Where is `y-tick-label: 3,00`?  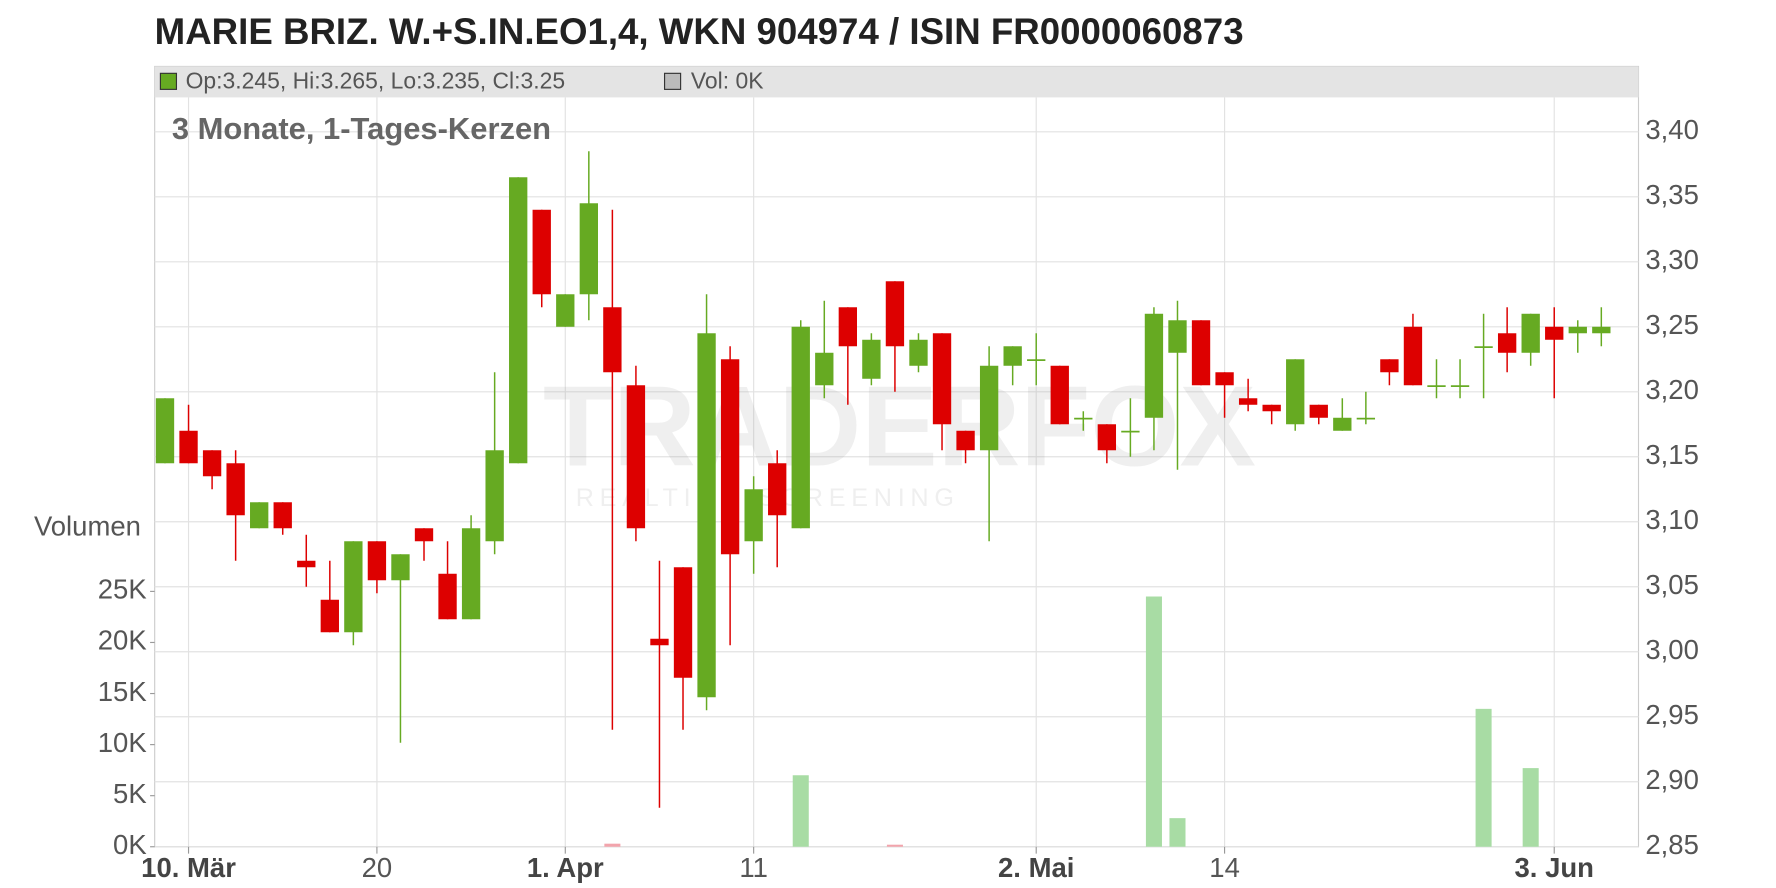
y-tick-label: 3,00 is located at coordinates (1672, 649).